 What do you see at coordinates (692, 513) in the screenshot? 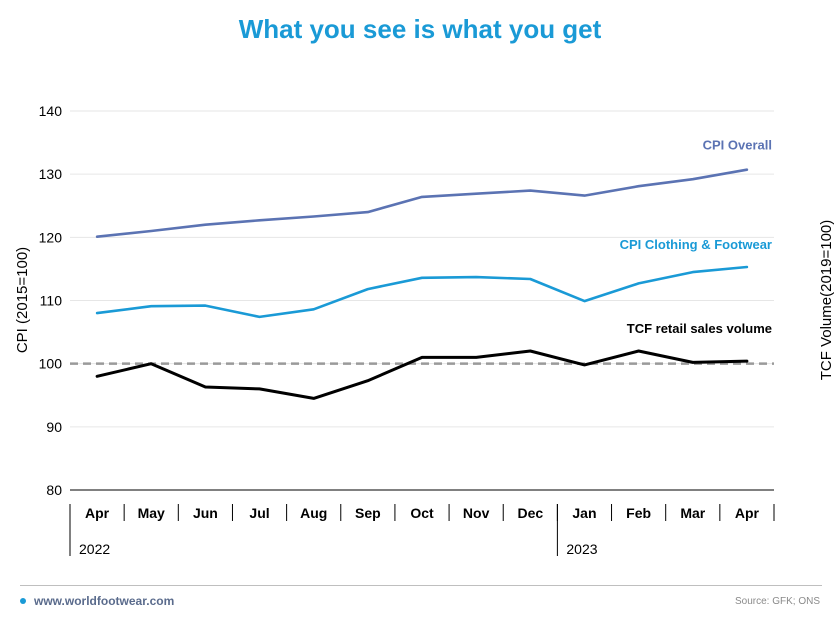
I see `x-tick-label: Mar` at bounding box center [692, 513].